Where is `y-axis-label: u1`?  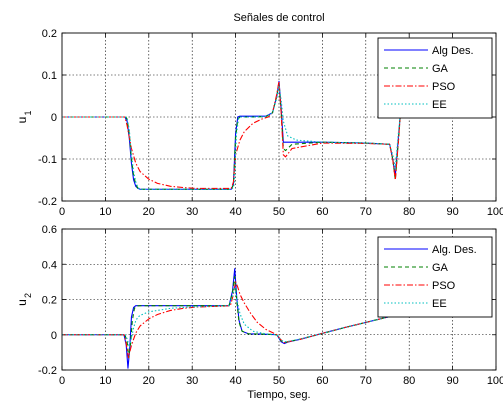 y-axis-label: u1 is located at coordinates (24, 116).